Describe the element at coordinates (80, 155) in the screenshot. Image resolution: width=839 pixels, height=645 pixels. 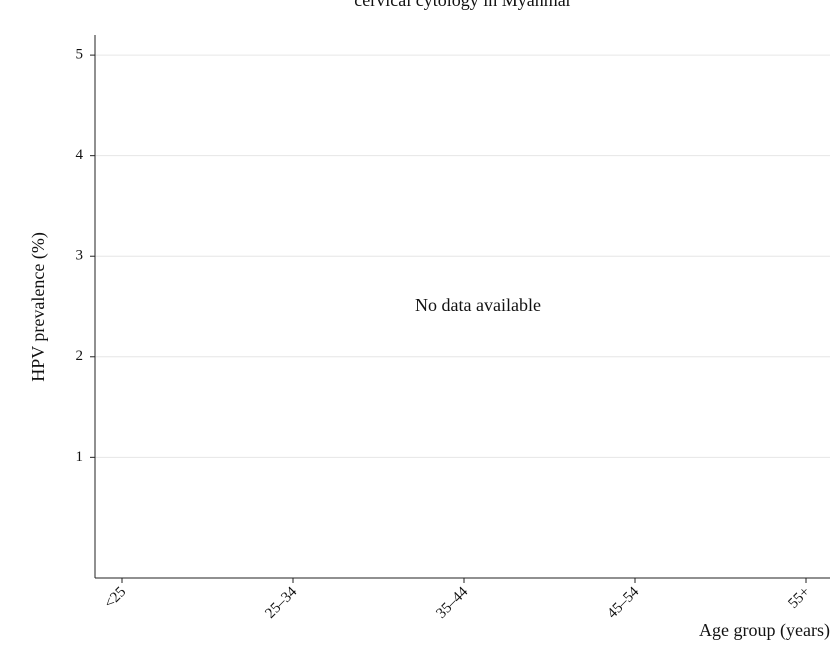
I see `y-tick-label: 4` at that location.